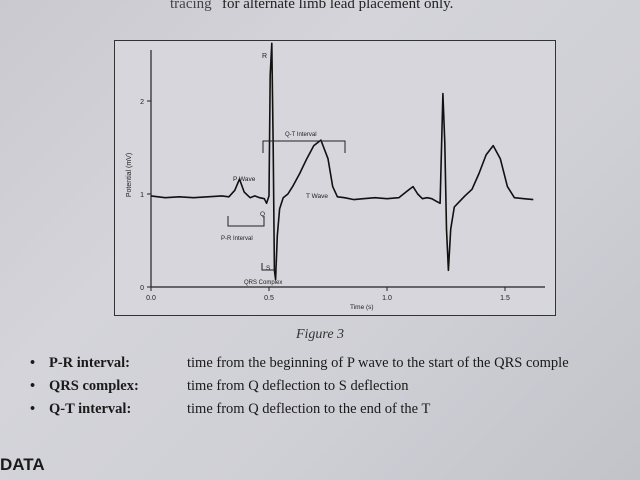 The height and width of the screenshot is (480, 640). What do you see at coordinates (264, 56) in the screenshot?
I see `r-label: R` at bounding box center [264, 56].